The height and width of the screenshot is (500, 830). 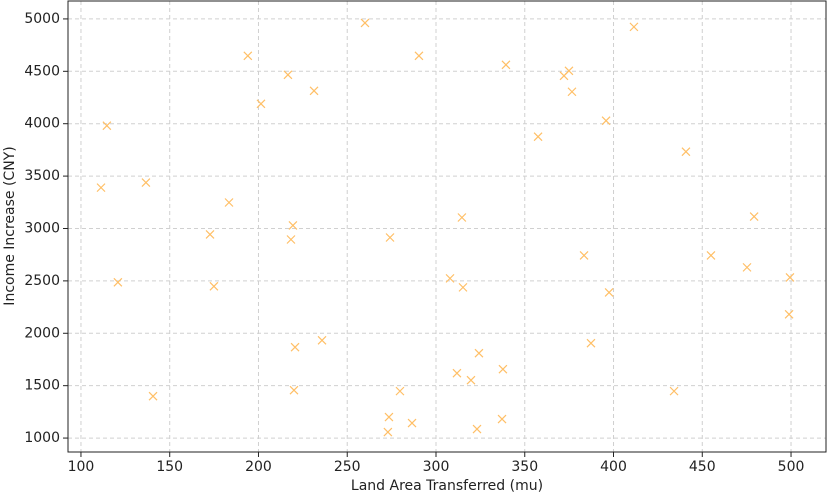 What do you see at coordinates (447, 486) in the screenshot?
I see `x-axis-label: Land Area Transferred (mu)` at bounding box center [447, 486].